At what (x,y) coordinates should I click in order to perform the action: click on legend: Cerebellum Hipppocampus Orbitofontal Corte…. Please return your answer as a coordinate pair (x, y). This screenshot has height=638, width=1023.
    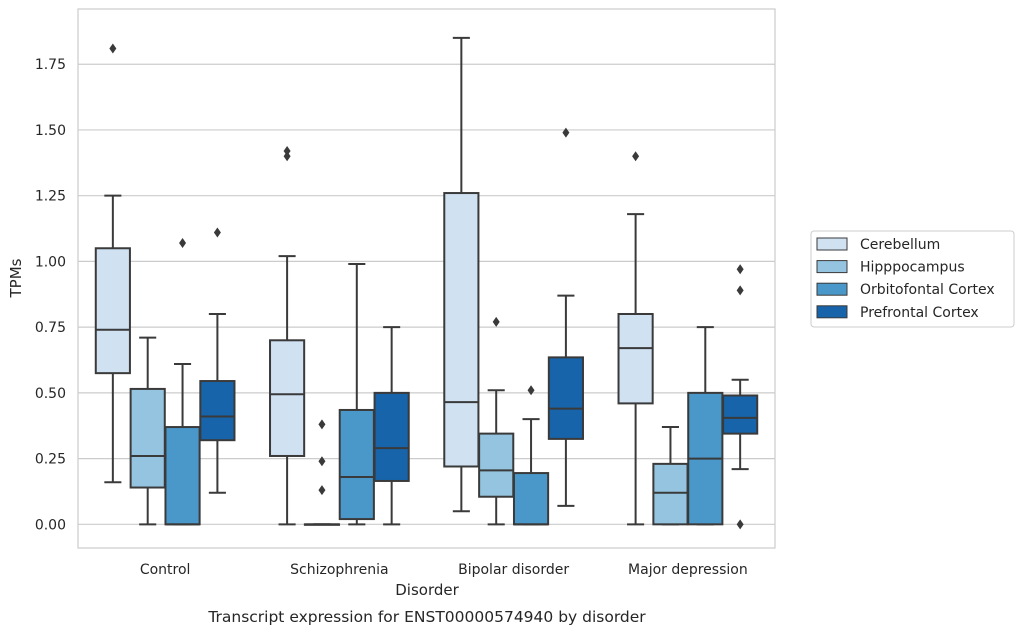
    Looking at the image, I should click on (912, 279).